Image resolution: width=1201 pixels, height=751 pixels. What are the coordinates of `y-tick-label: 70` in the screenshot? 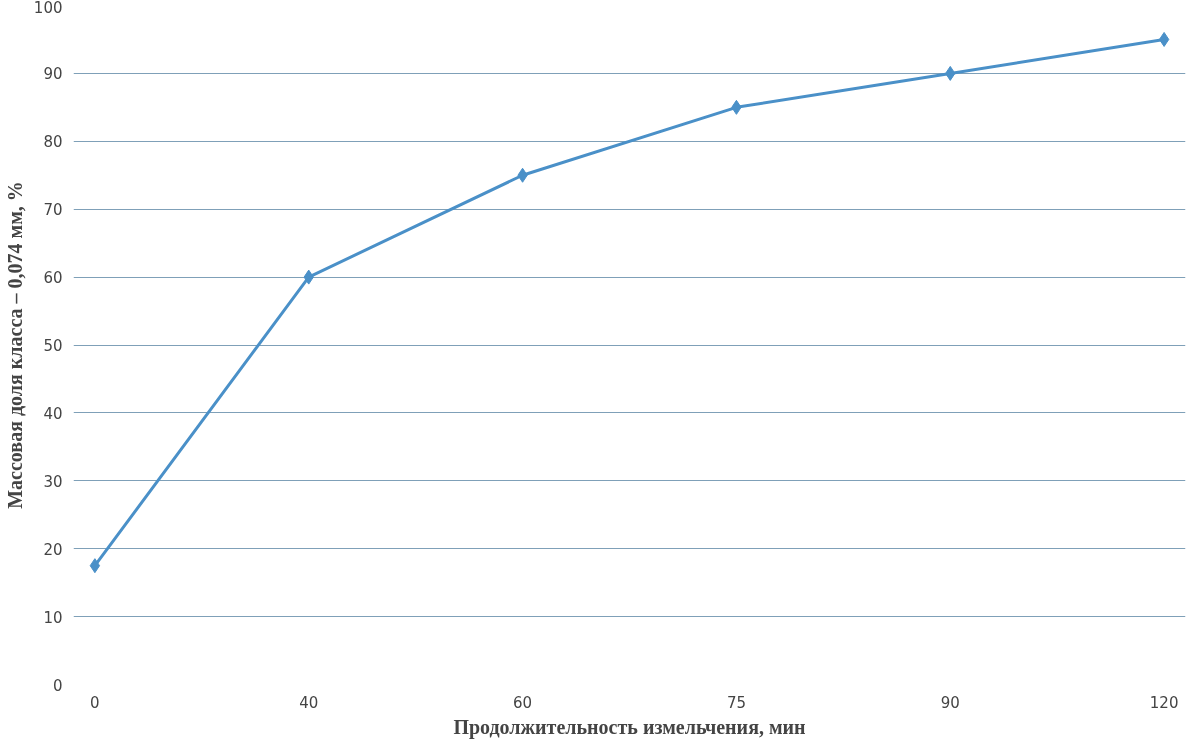 It's located at (53, 210).